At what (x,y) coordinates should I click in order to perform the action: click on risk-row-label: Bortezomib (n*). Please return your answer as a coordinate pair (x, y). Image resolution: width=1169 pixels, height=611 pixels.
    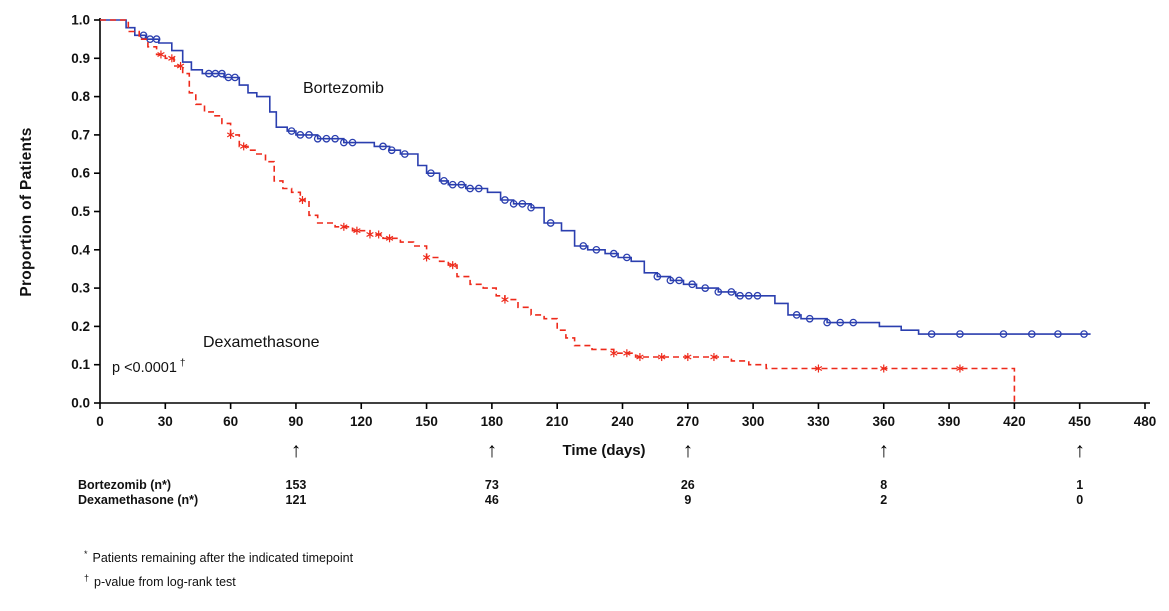
    Looking at the image, I should click on (125, 485).